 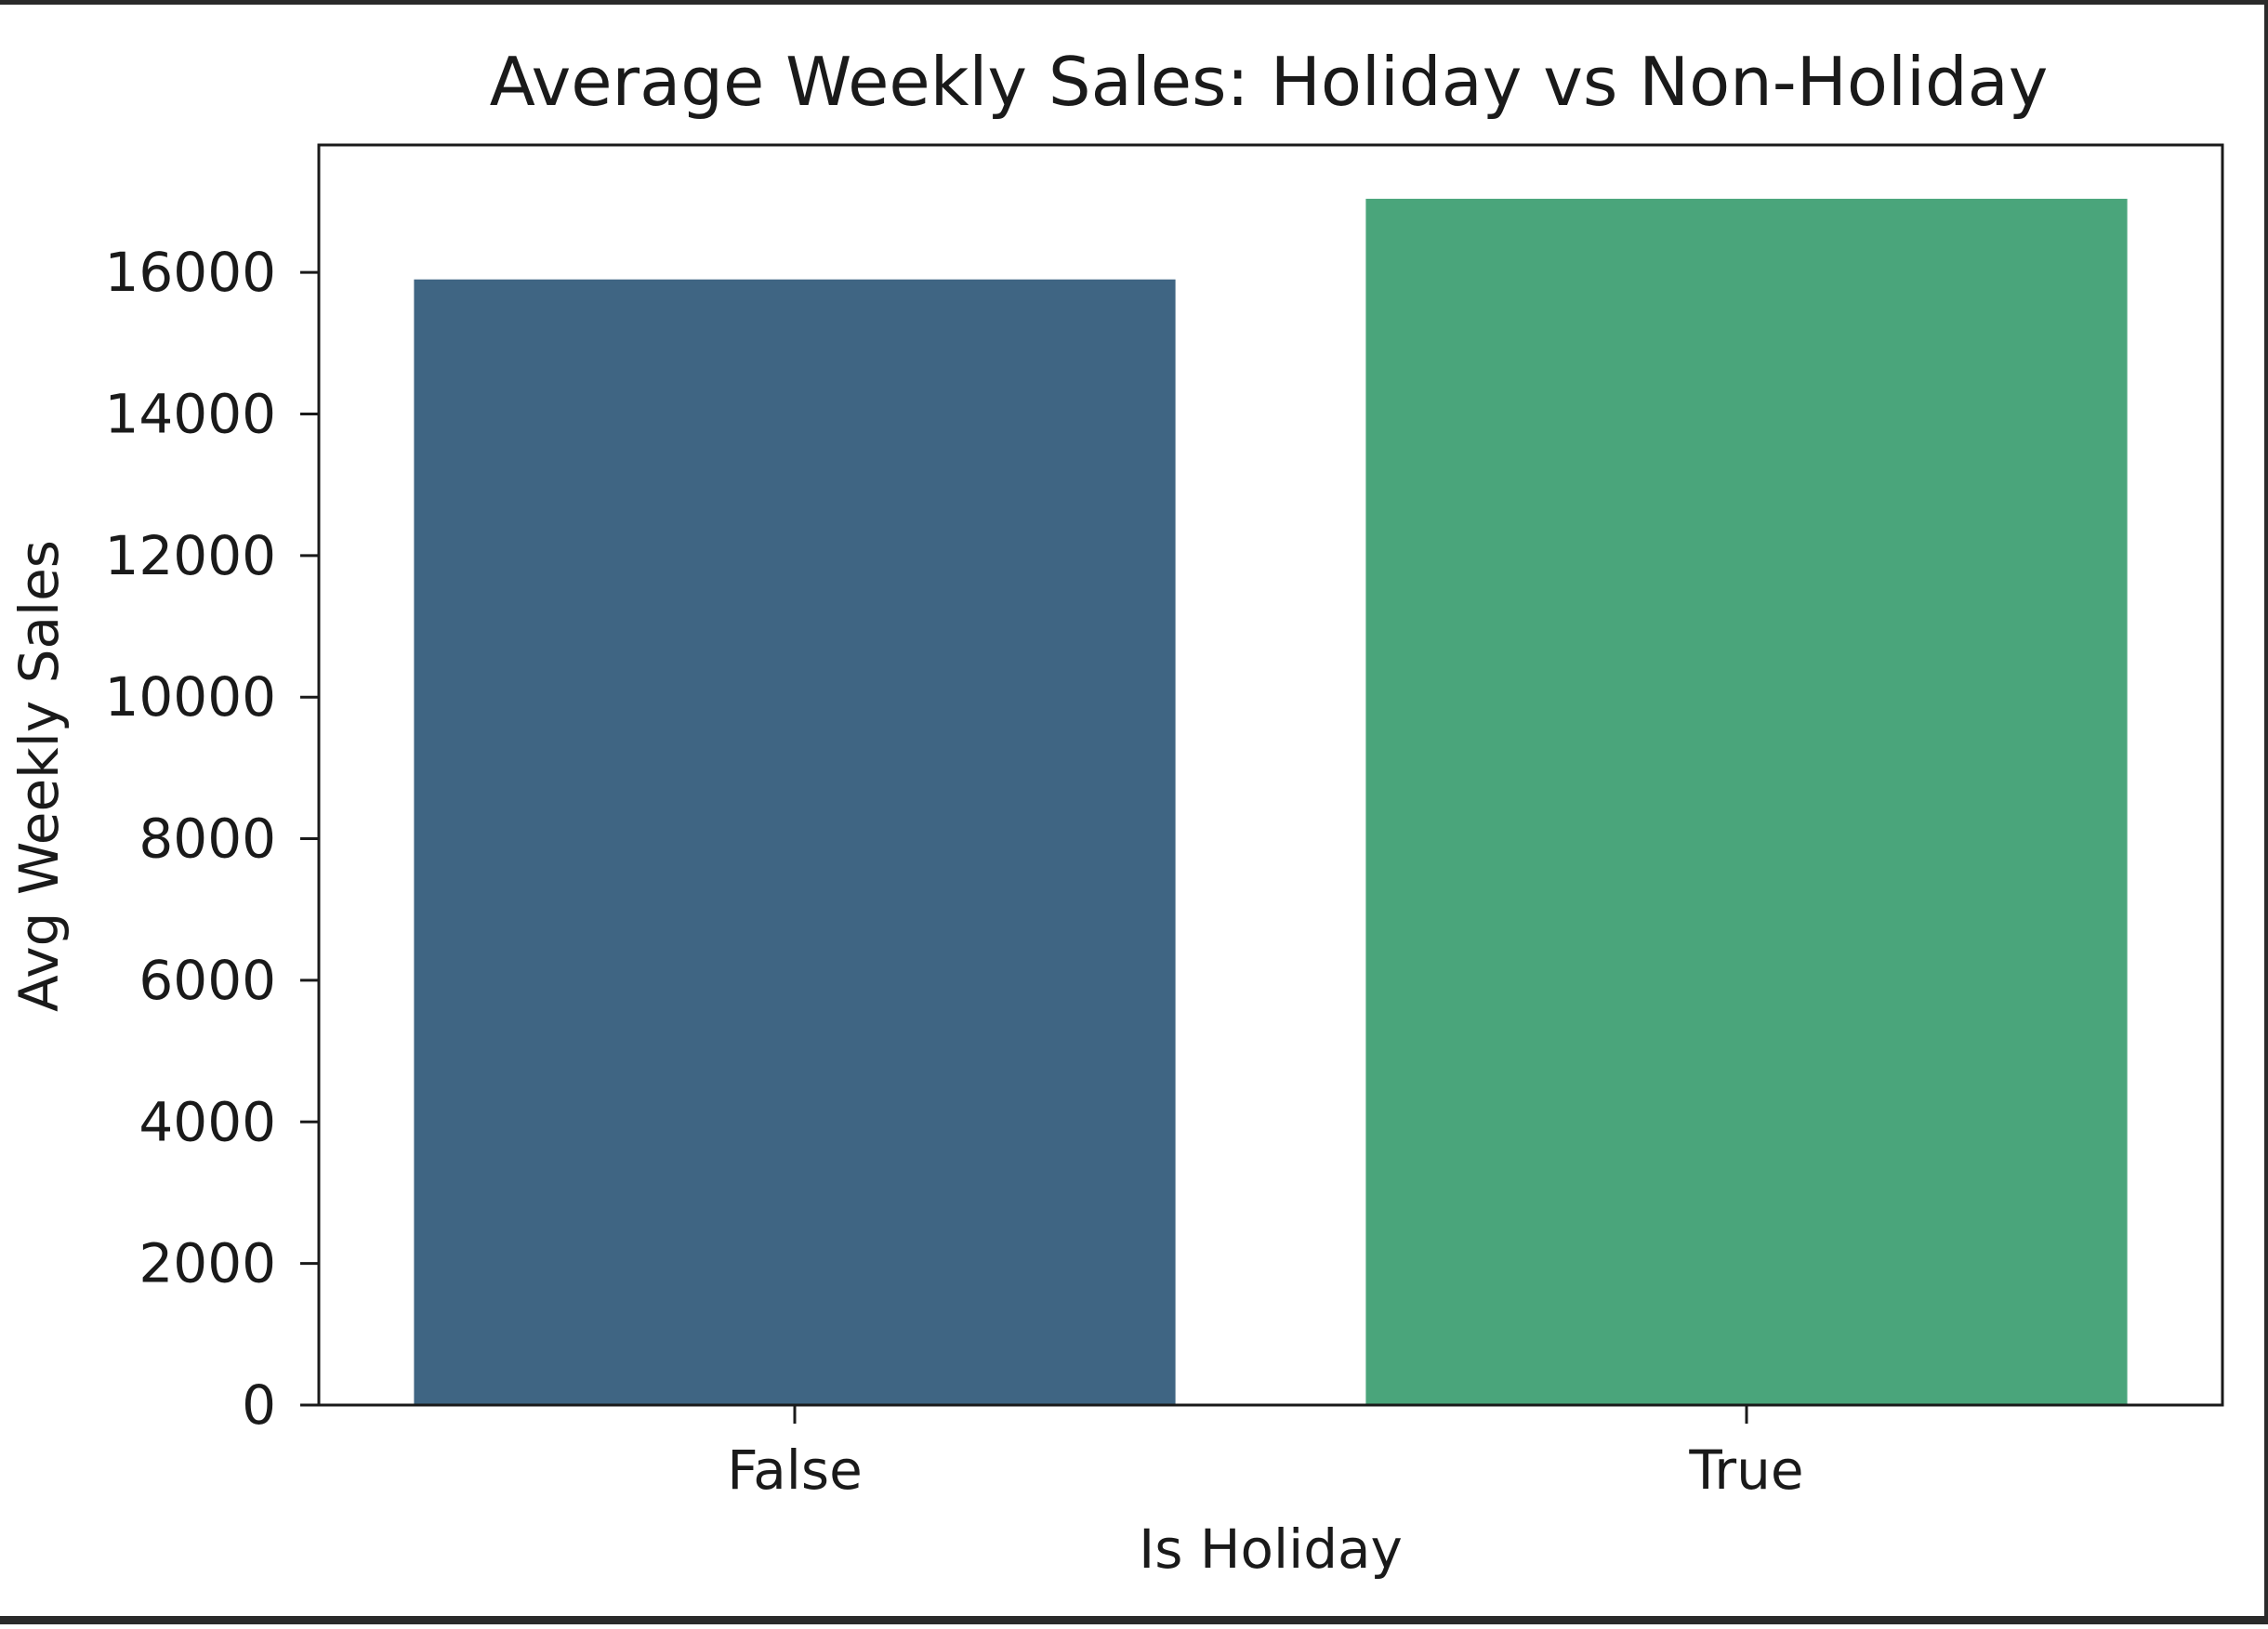 What do you see at coordinates (207, 839) in the screenshot?
I see `y-tick-label: 8000` at bounding box center [207, 839].